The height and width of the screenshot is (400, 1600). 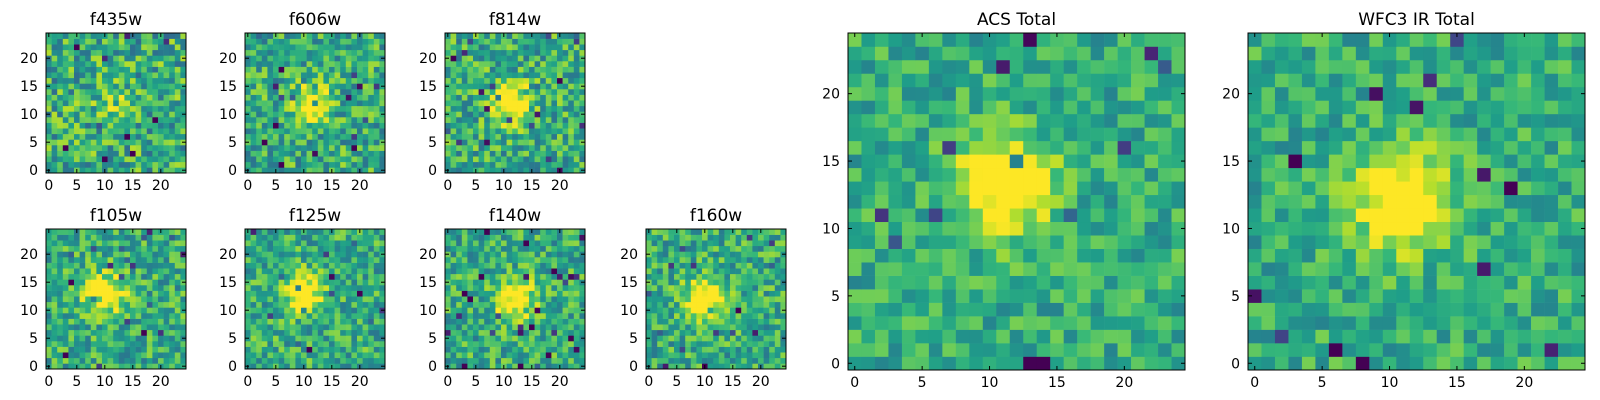 I want to click on x-tick-label: 20, so click(x=161, y=382).